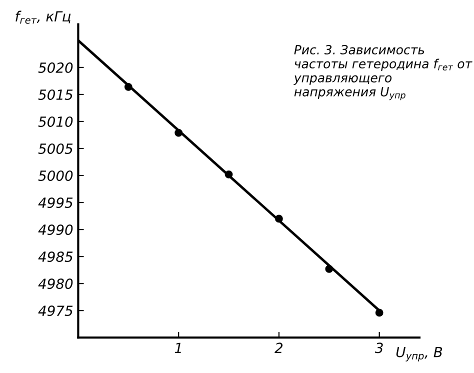 The image size is (474, 373). What do you see at coordinates (55, 284) in the screenshot?
I see `y-tick-label: 4980` at bounding box center [55, 284].